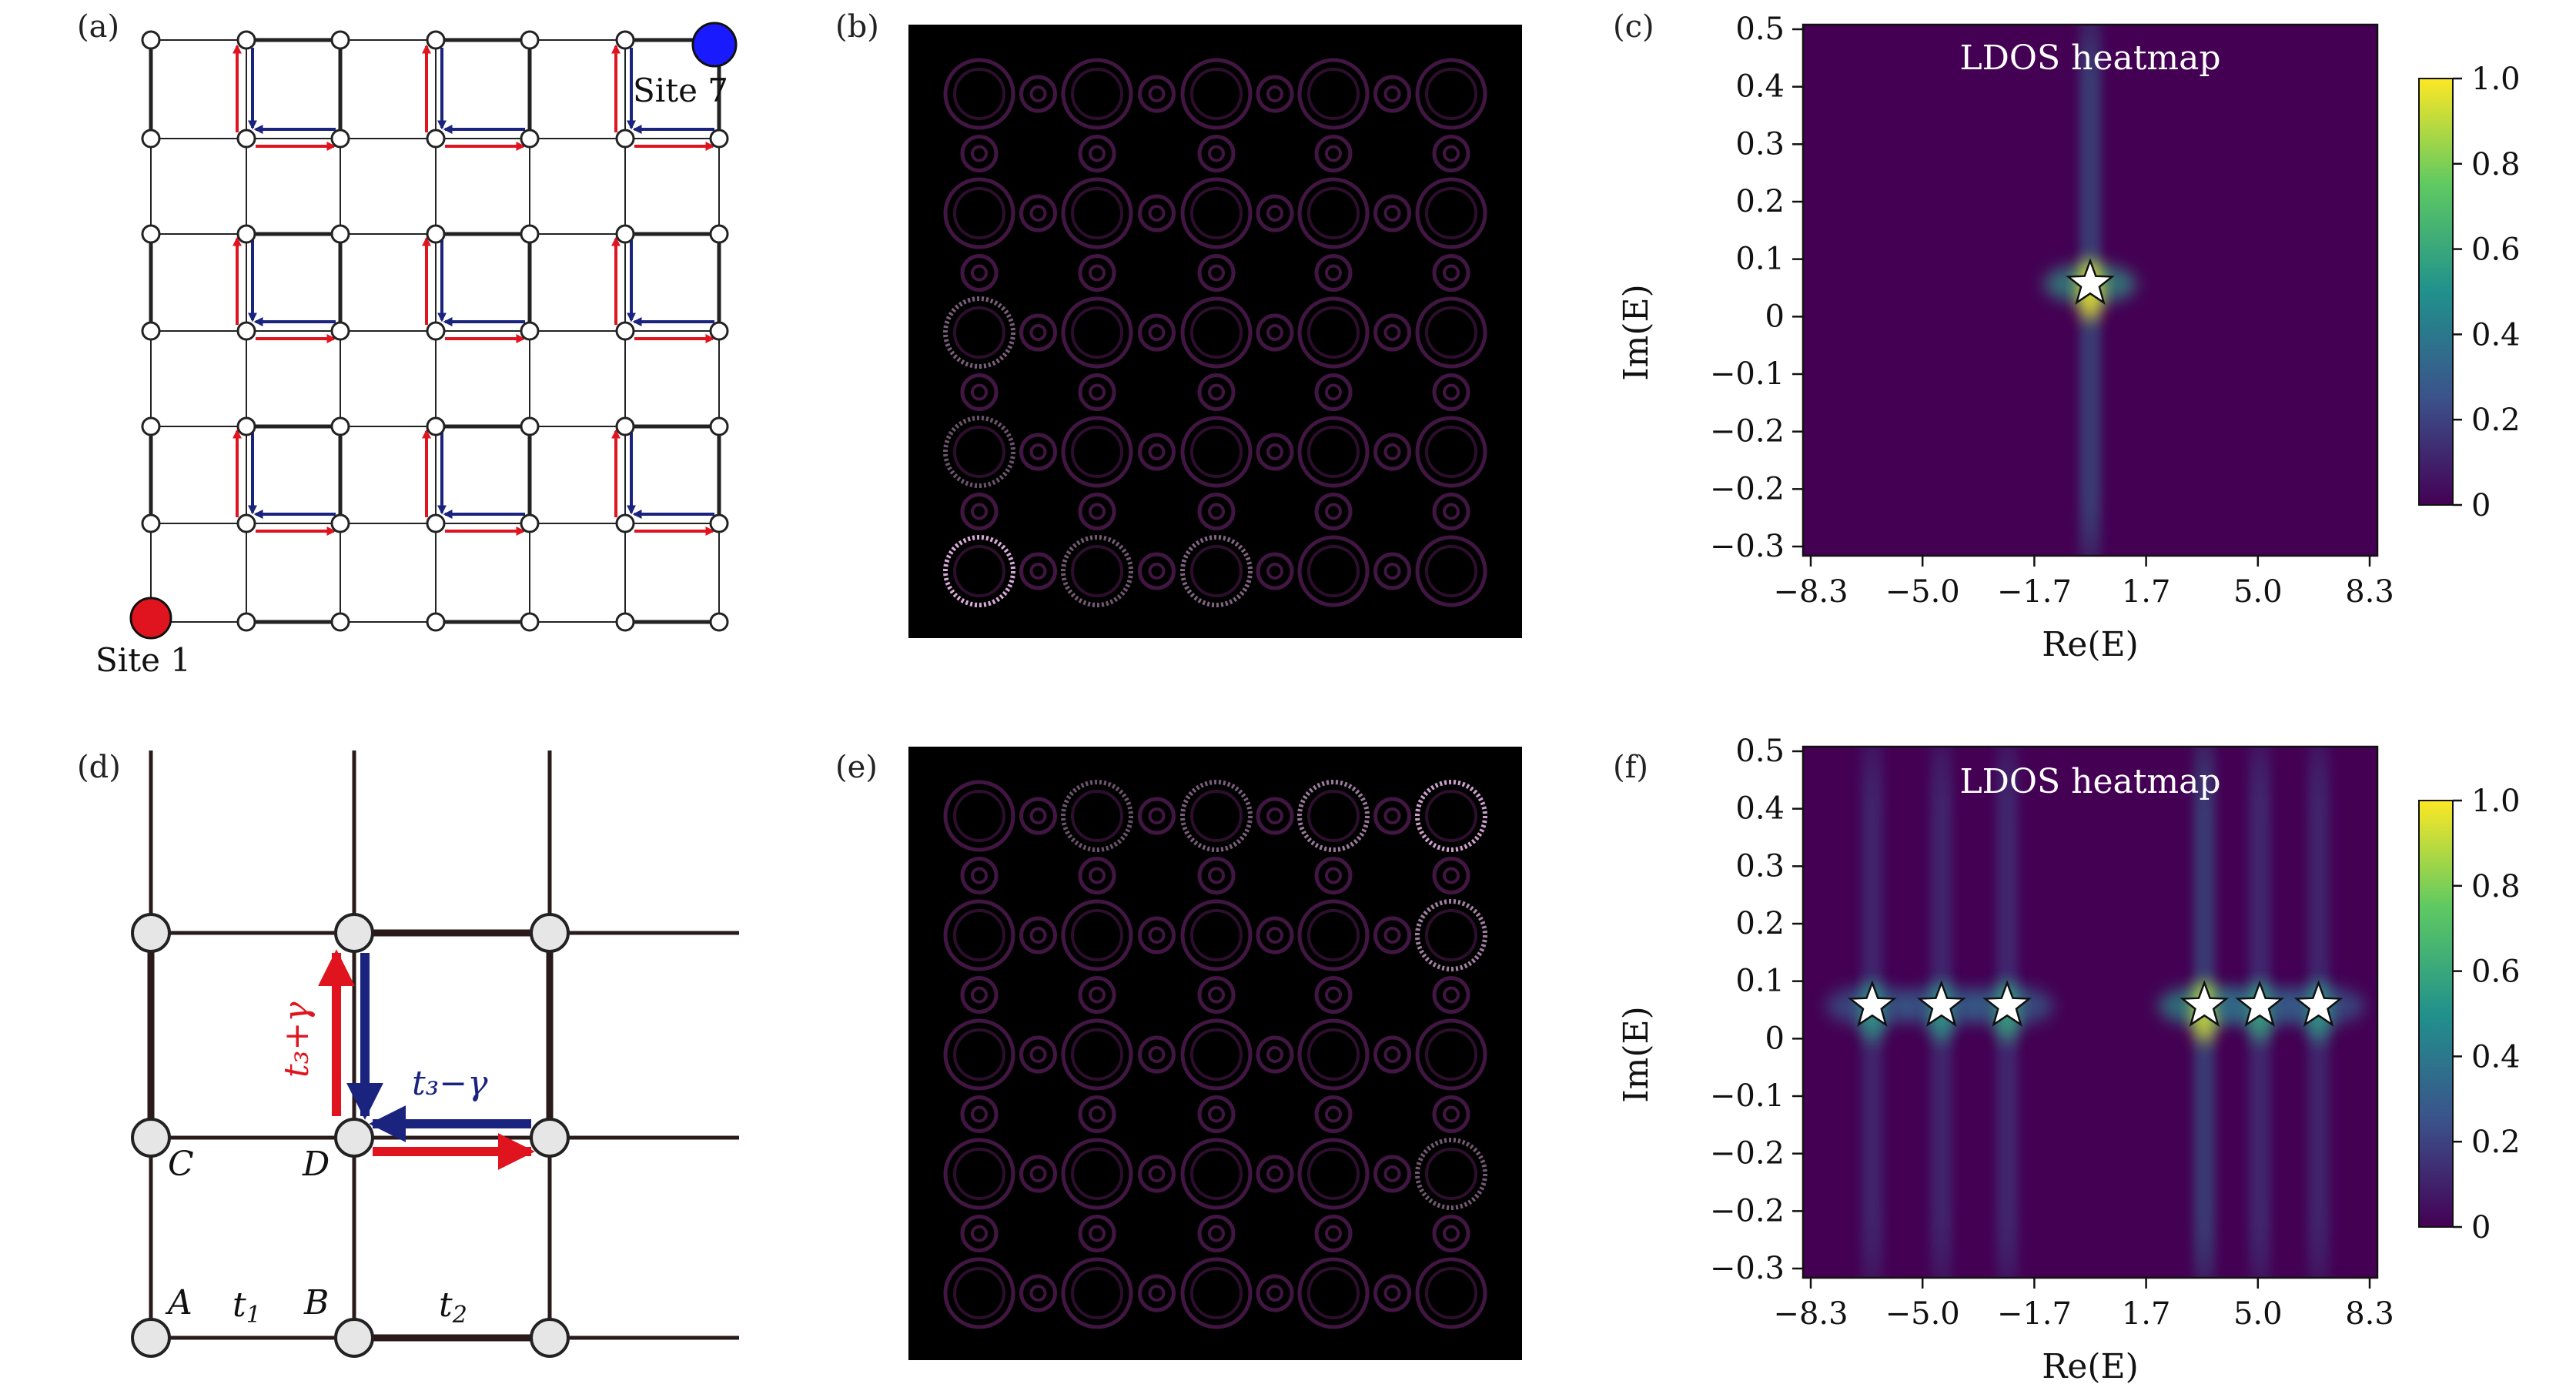 The width and height of the screenshot is (2576, 1394). What do you see at coordinates (2258, 1314) in the screenshot?
I see `x-tick-label: 5.0` at bounding box center [2258, 1314].